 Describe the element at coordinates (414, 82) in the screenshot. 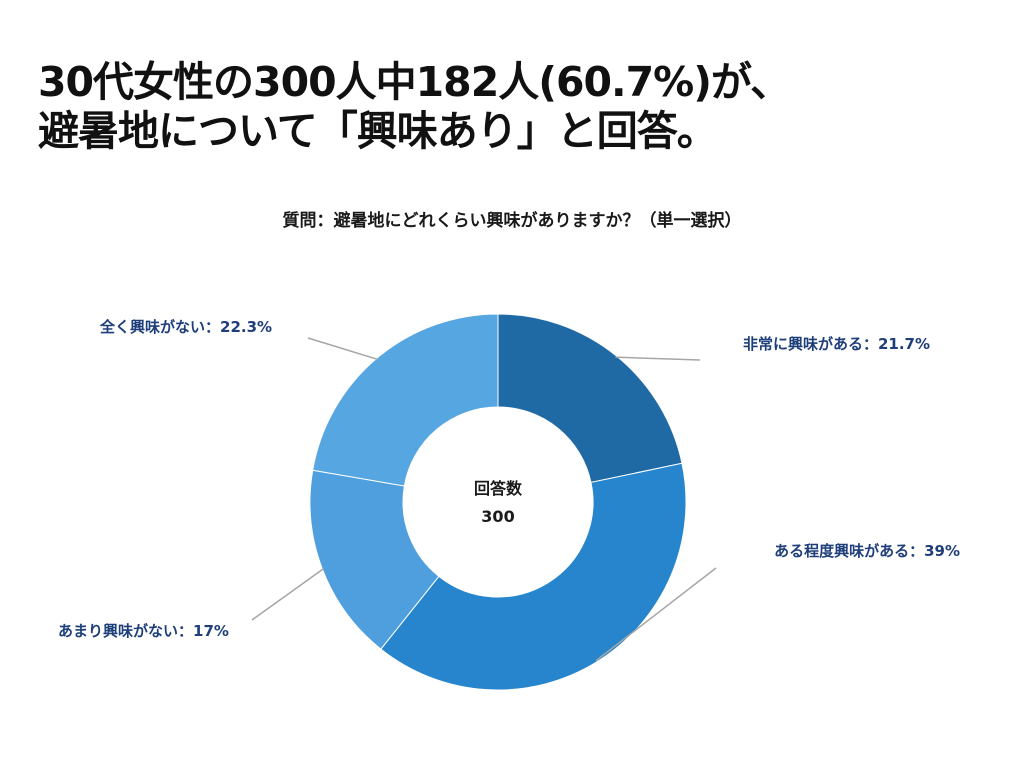

I see `headline-line-1: 30代女性の300人中182人(60.7%)が、` at that location.